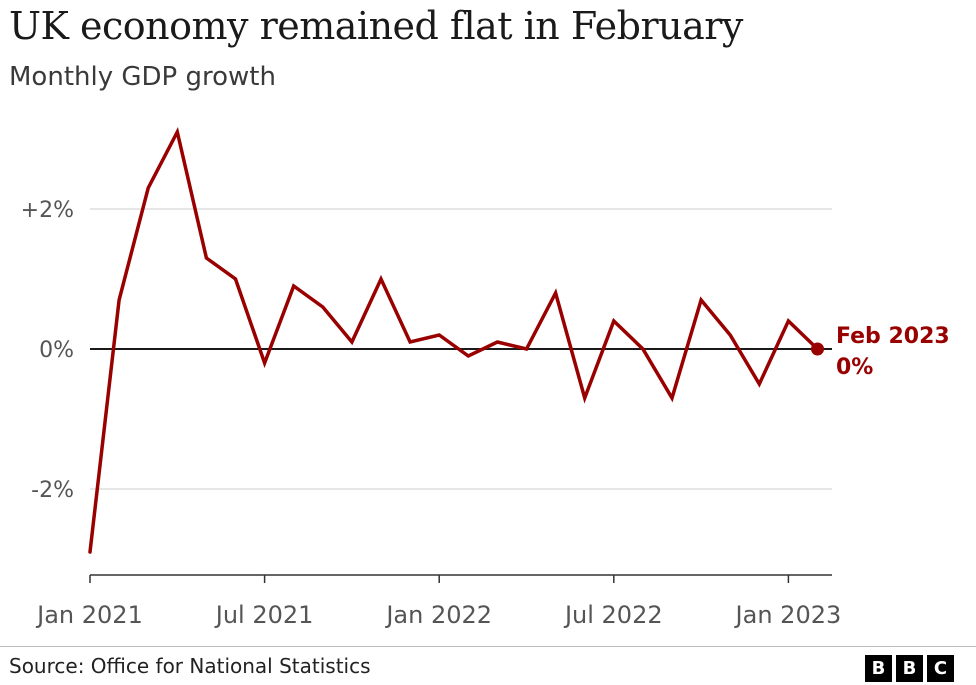  I want to click on y-tick-label: +2%, so click(47, 210).